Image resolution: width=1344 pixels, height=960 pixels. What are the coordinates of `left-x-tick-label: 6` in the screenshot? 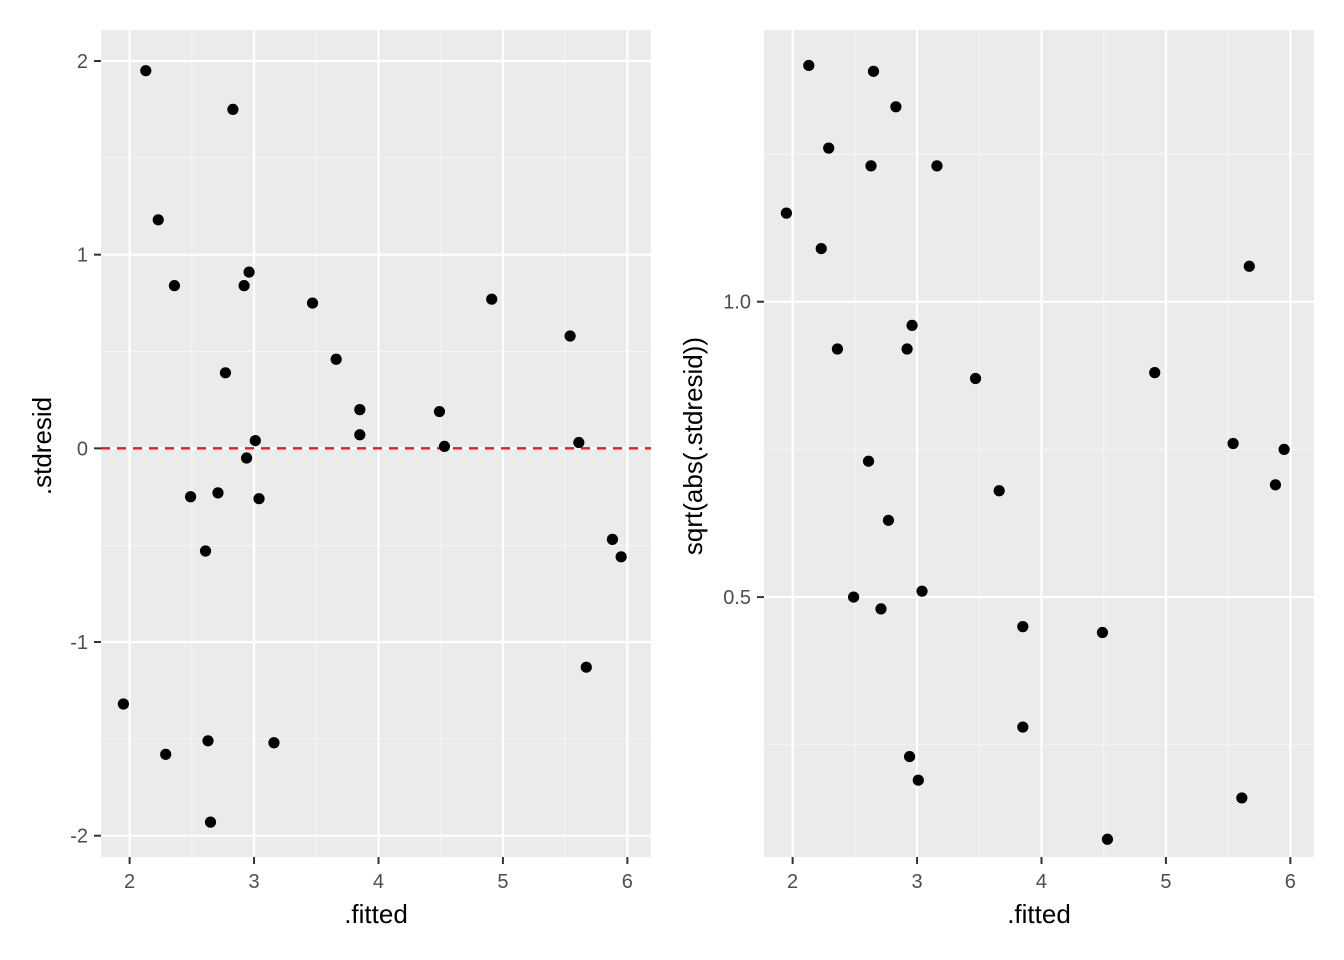 It's located at (627, 882).